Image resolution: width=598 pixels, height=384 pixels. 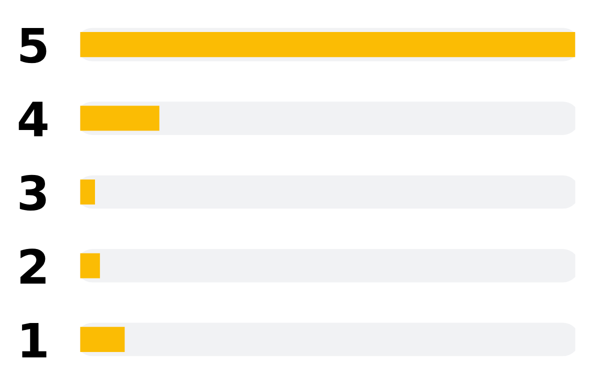 I want to click on y-tick-label: 2, so click(x=33, y=266).